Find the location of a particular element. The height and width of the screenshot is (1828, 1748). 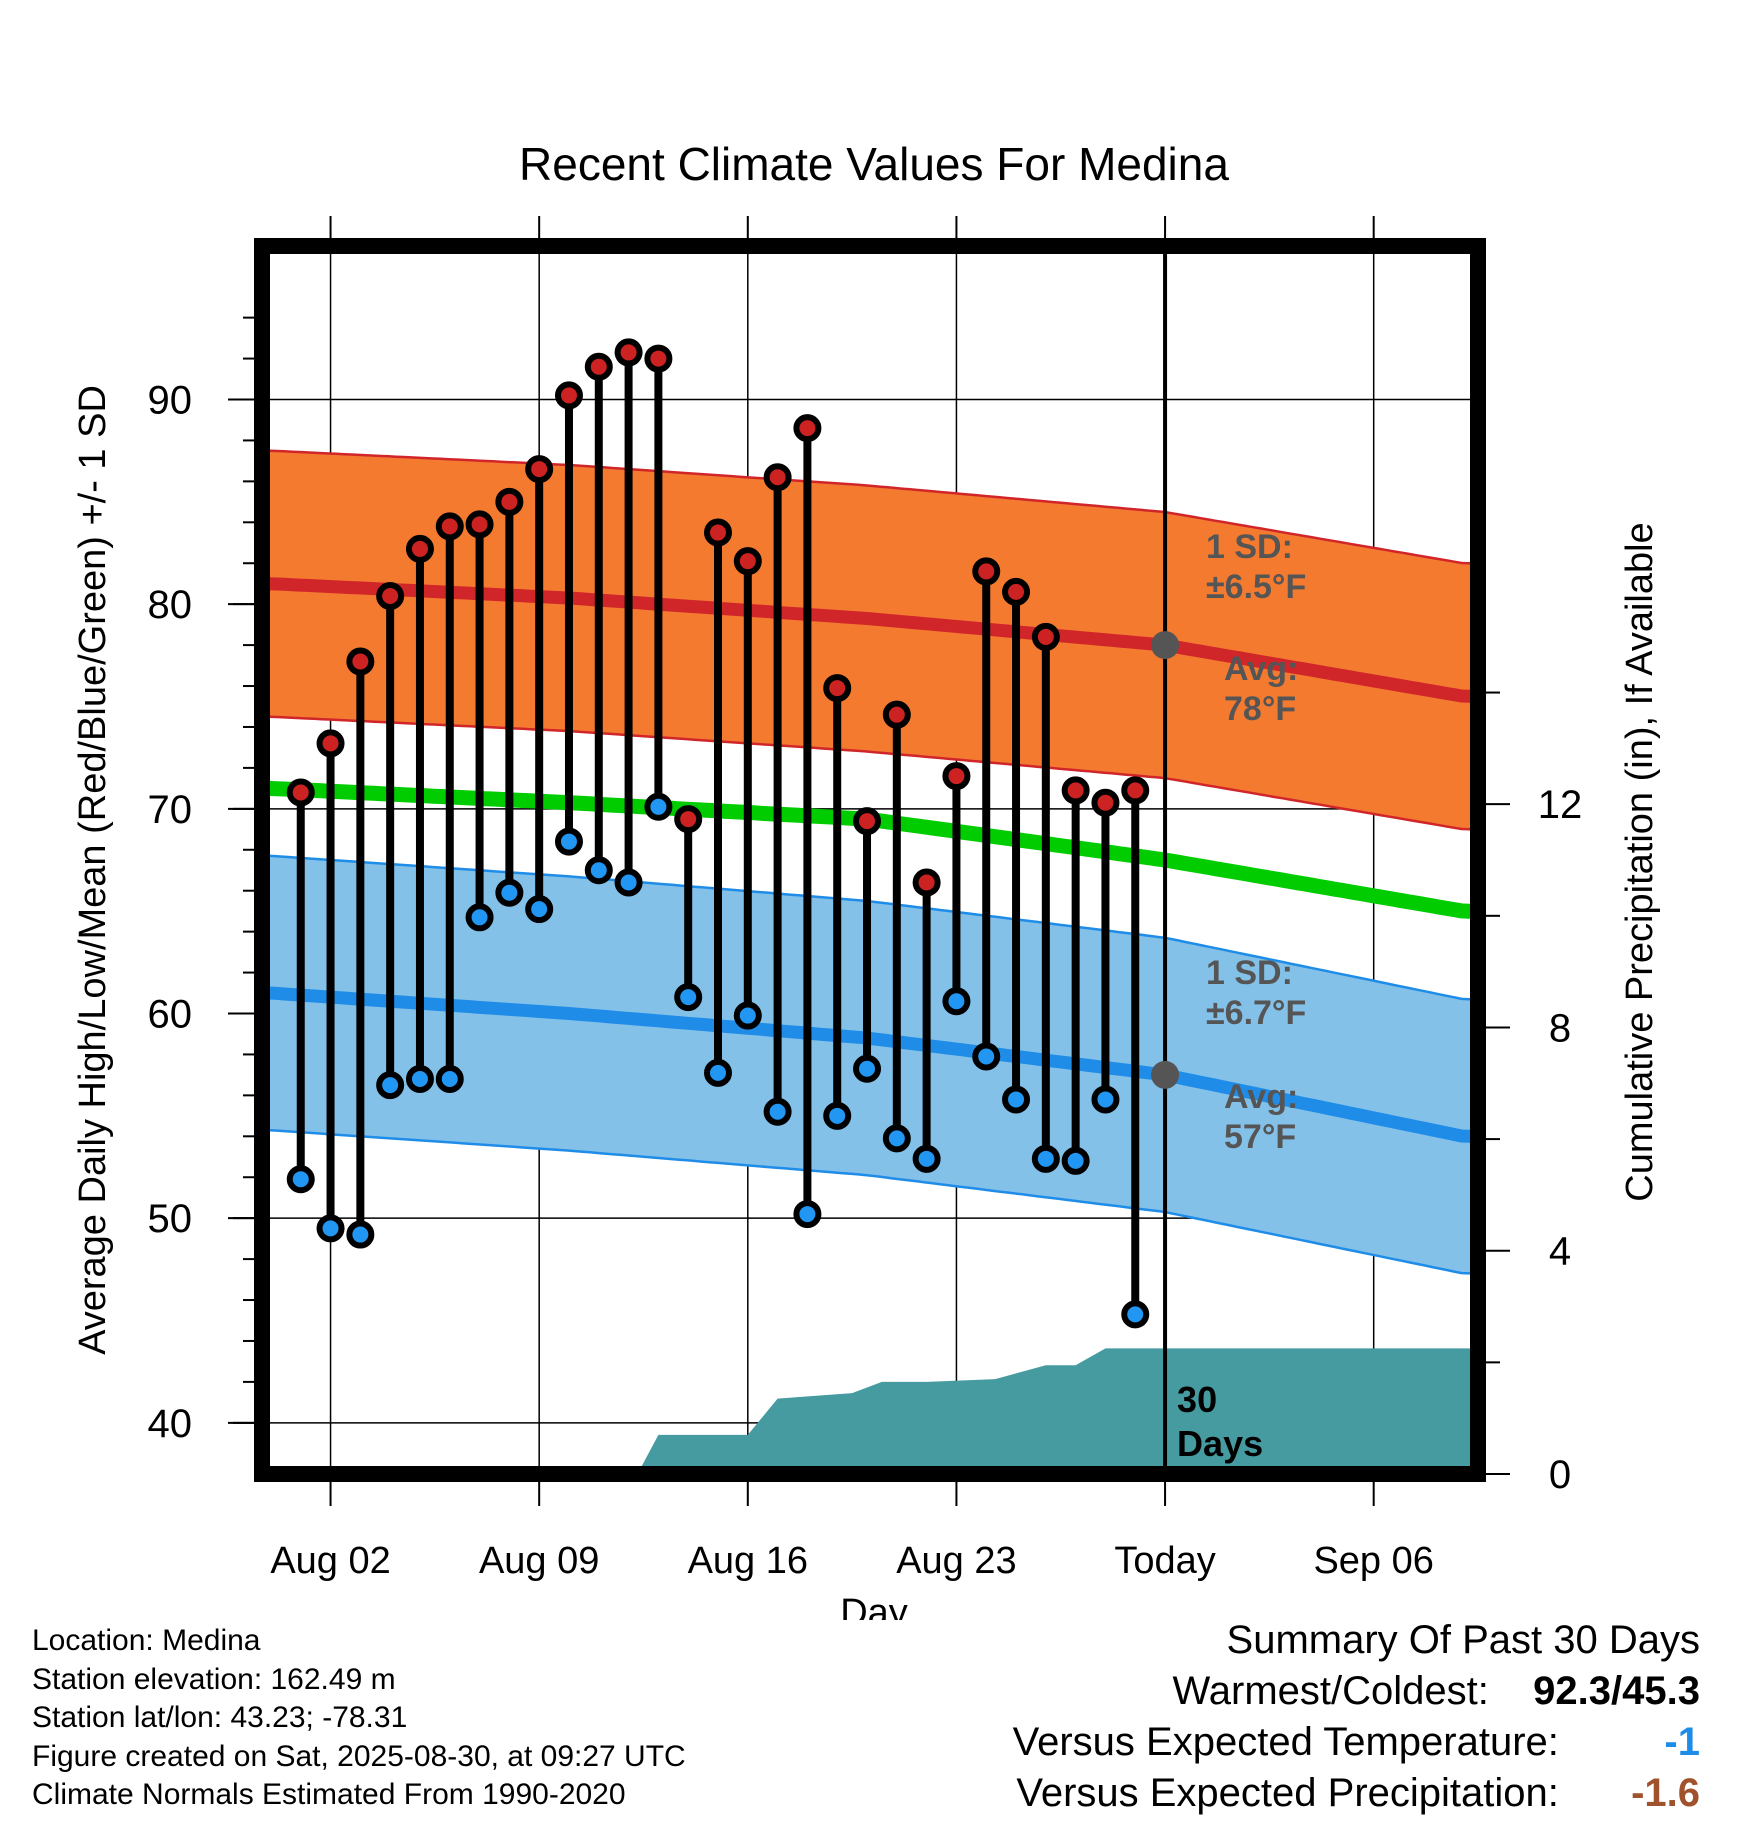

normal-high-band is located at coordinates (869, 640).